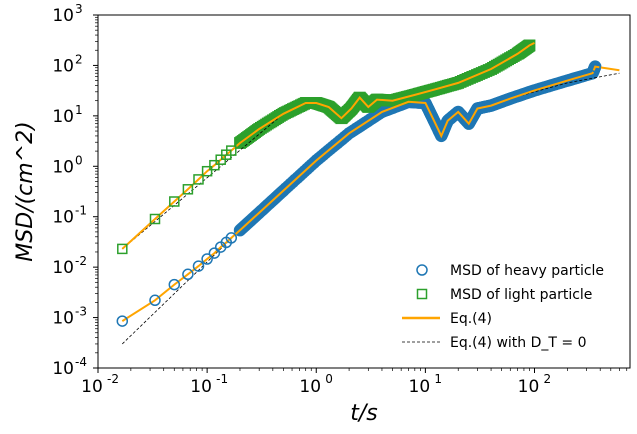  What do you see at coordinates (79, 59) in the screenshot?
I see `y-tick-exponent: 2` at bounding box center [79, 59].